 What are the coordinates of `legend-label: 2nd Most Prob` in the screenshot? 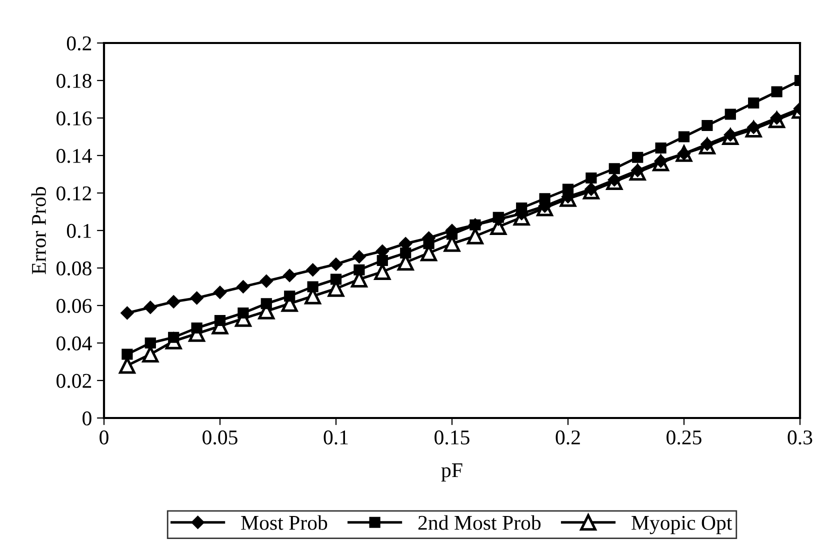 It's located at (479, 522).